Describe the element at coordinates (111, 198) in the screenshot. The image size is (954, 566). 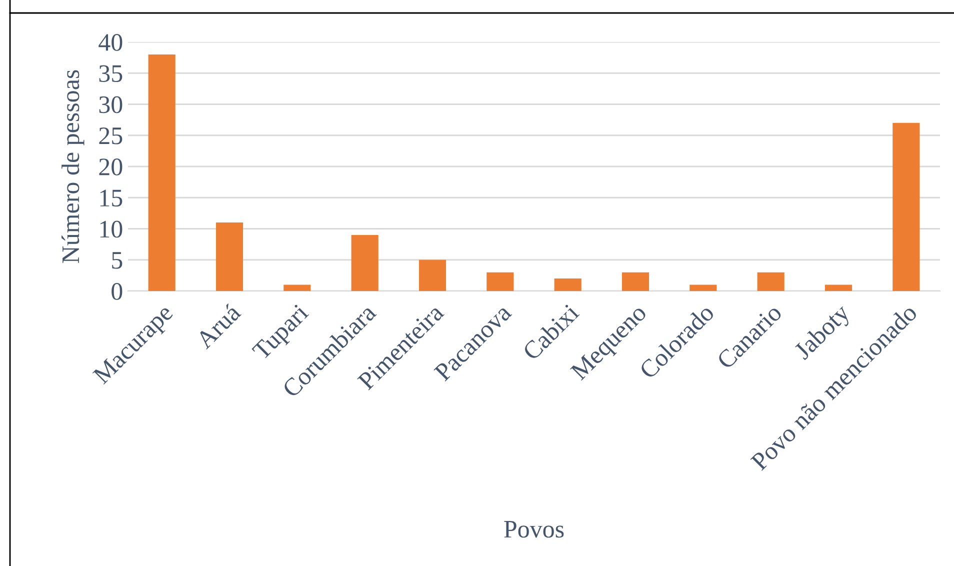
I see `y-tick-label: 15` at that location.